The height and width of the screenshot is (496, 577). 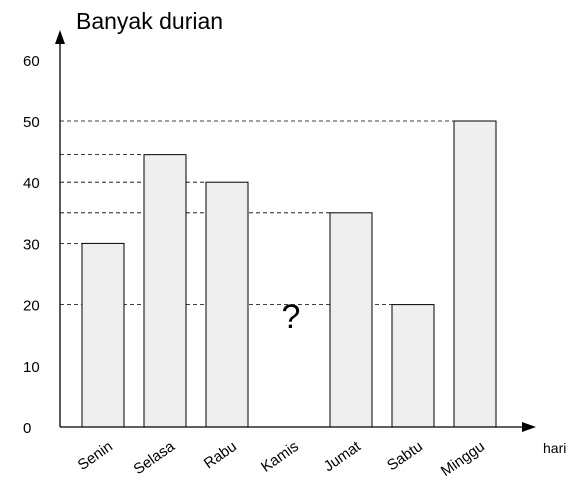 I want to click on y-axis-title: Banyak durian, so click(x=149, y=21).